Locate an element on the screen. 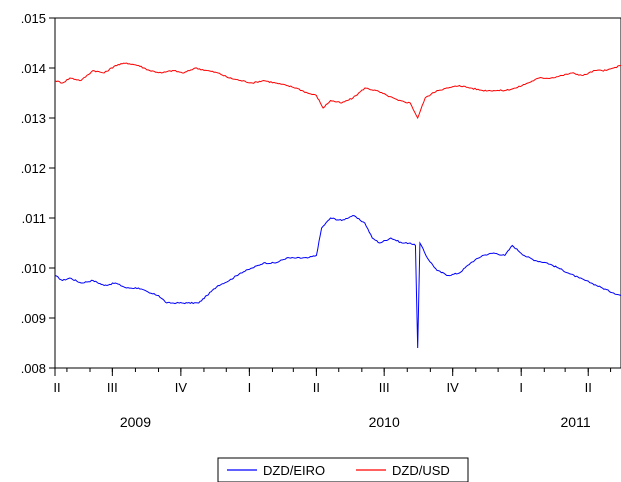  y-tick-label-2: .010 is located at coordinates (33, 268).